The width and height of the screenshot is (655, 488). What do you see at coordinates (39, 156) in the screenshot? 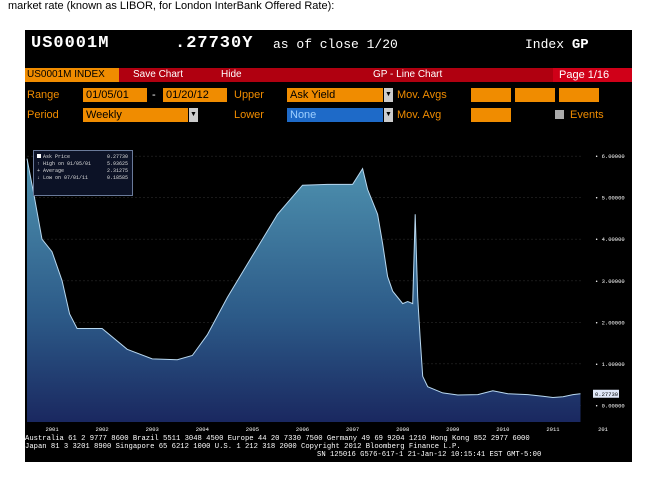
I see `ask-price-swatch` at bounding box center [39, 156].